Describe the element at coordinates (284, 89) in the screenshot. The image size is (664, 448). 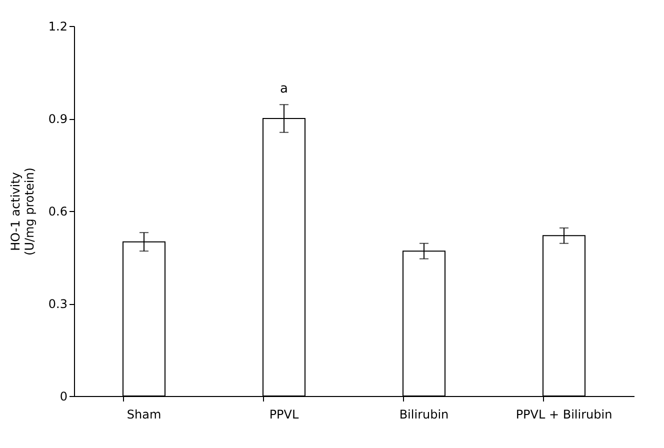
I see `annotation: a` at that location.